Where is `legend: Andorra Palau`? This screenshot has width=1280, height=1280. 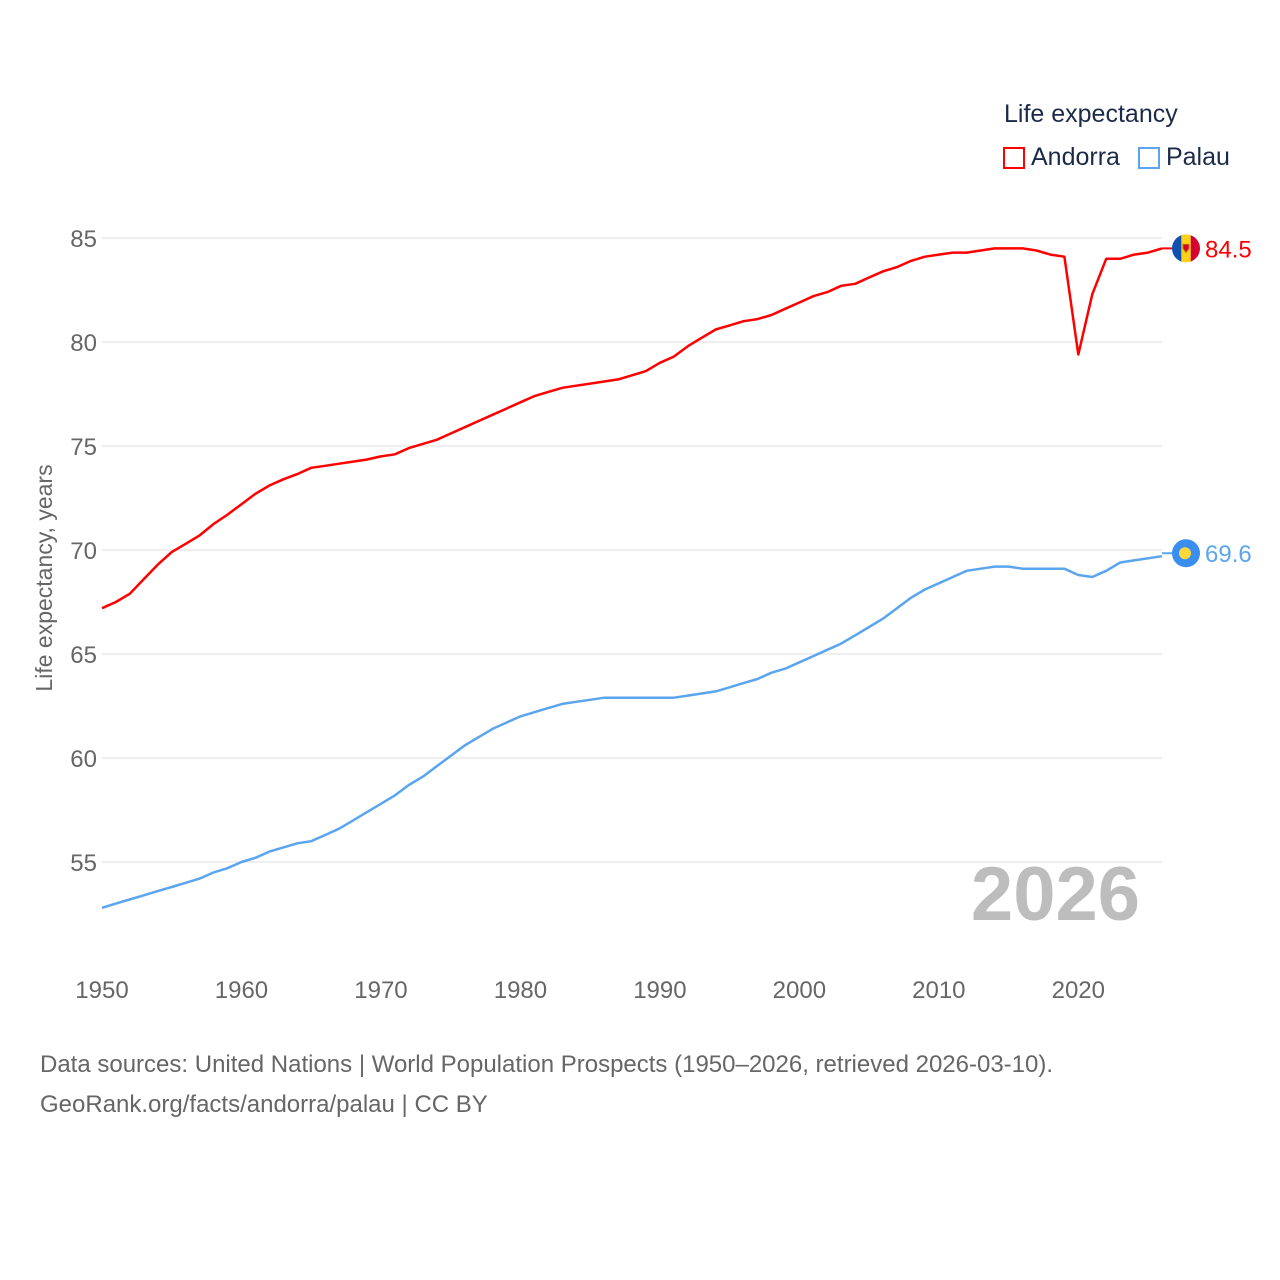
legend: Andorra Palau is located at coordinates (1116, 157).